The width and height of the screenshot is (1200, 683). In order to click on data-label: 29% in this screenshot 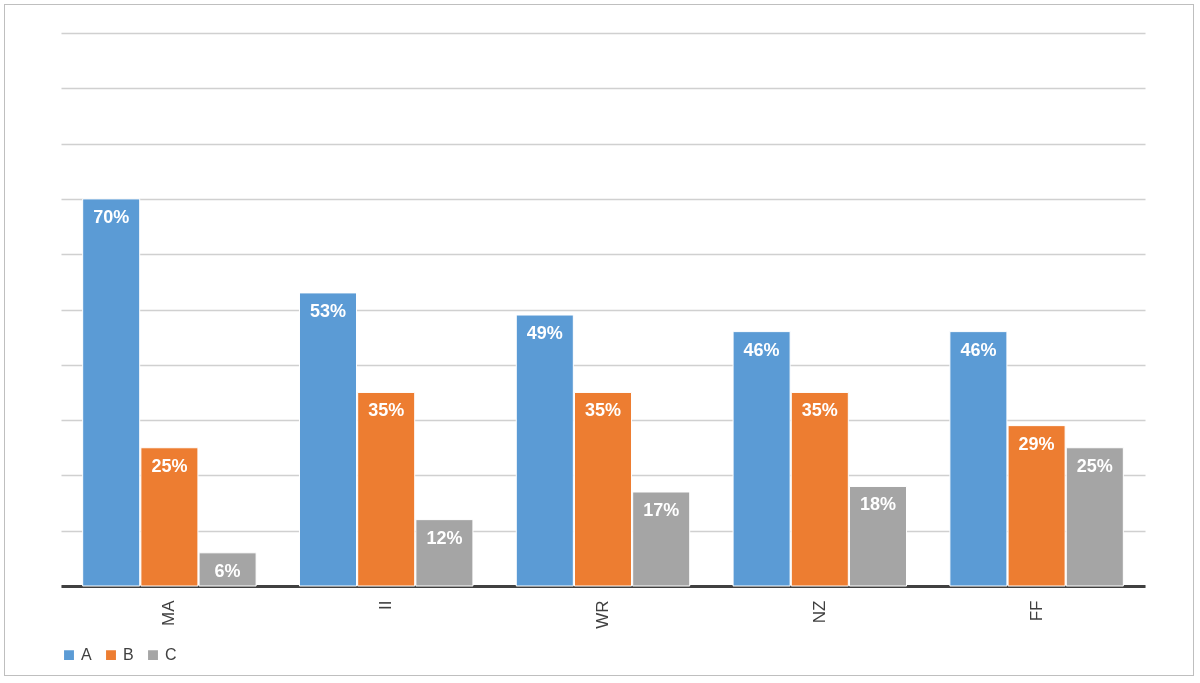, I will do `click(1036, 443)`.